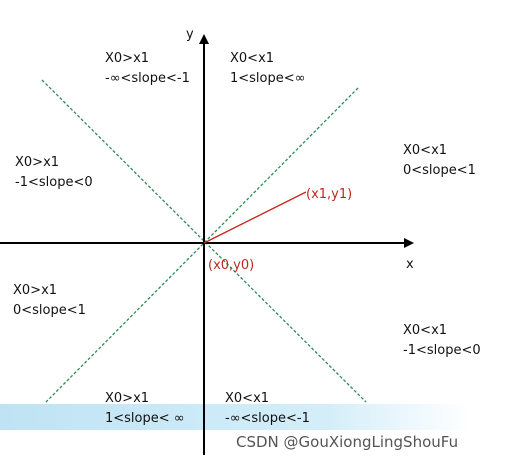 The height and width of the screenshot is (467, 508). I want to click on origin-label: (x0,y0), so click(231, 265).